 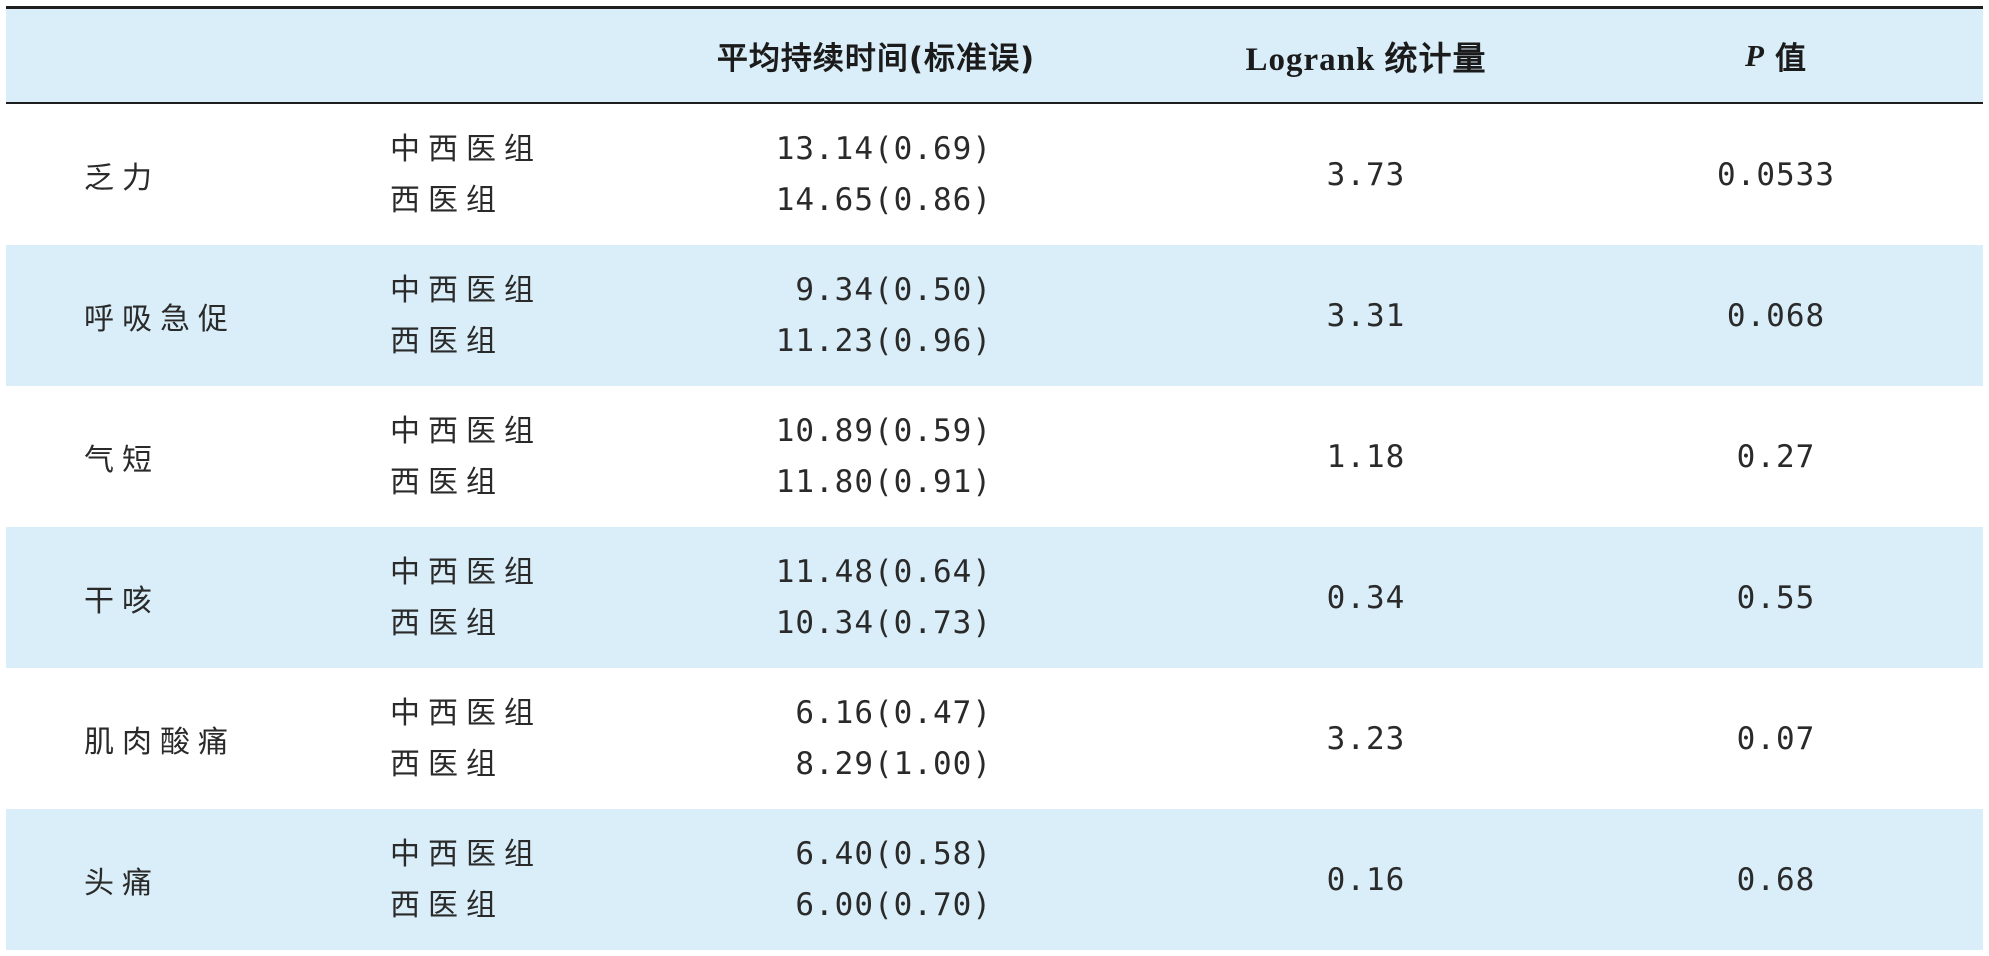 What do you see at coordinates (1776, 315) in the screenshot?
I see `p-value: 0.068` at bounding box center [1776, 315].